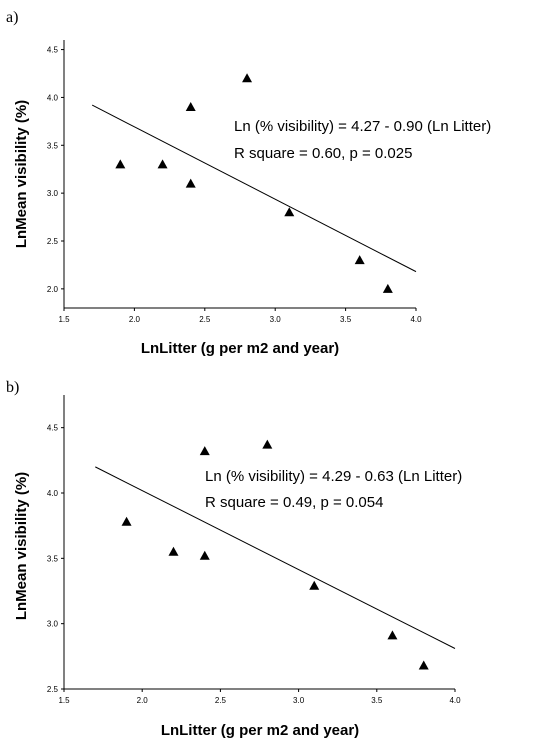 The height and width of the screenshot is (742, 553). What do you see at coordinates (12, 387) in the screenshot?
I see `panel-label: b)` at bounding box center [12, 387].